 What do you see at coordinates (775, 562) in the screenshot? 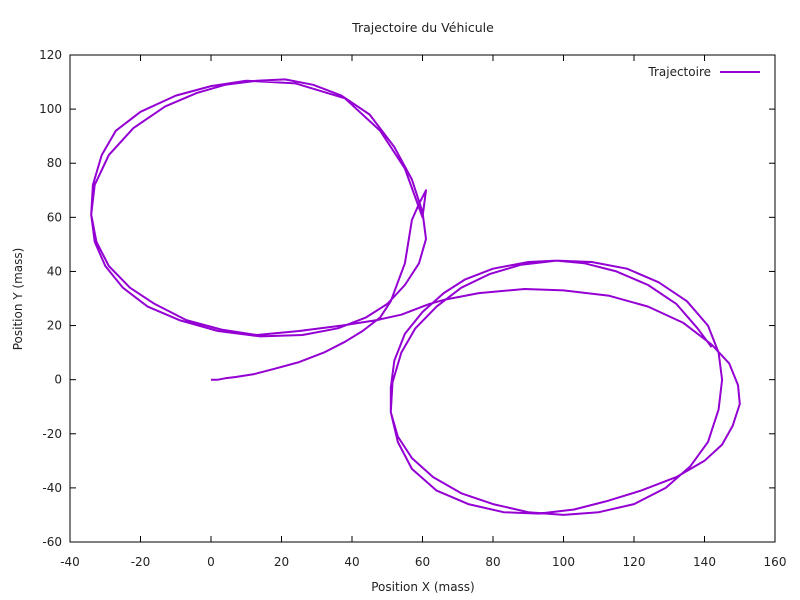
I see `x-tick-label: 160` at bounding box center [775, 562].